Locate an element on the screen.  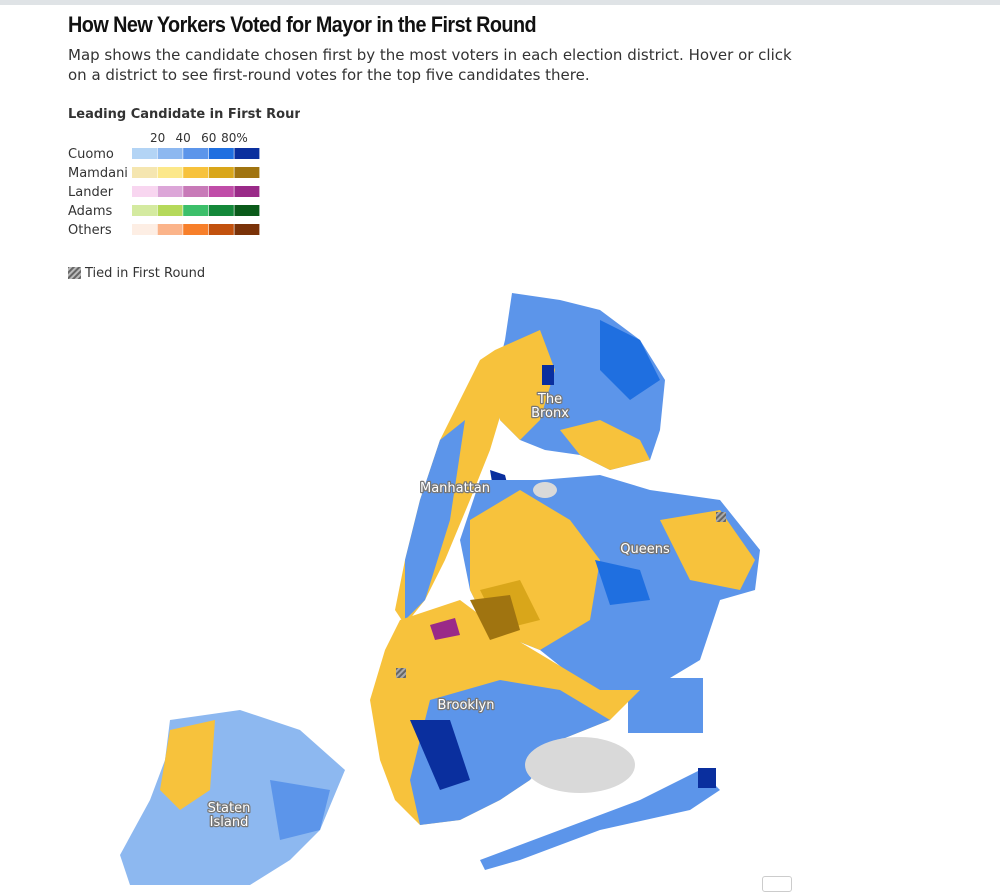
map-control is located at coordinates (777, 884).